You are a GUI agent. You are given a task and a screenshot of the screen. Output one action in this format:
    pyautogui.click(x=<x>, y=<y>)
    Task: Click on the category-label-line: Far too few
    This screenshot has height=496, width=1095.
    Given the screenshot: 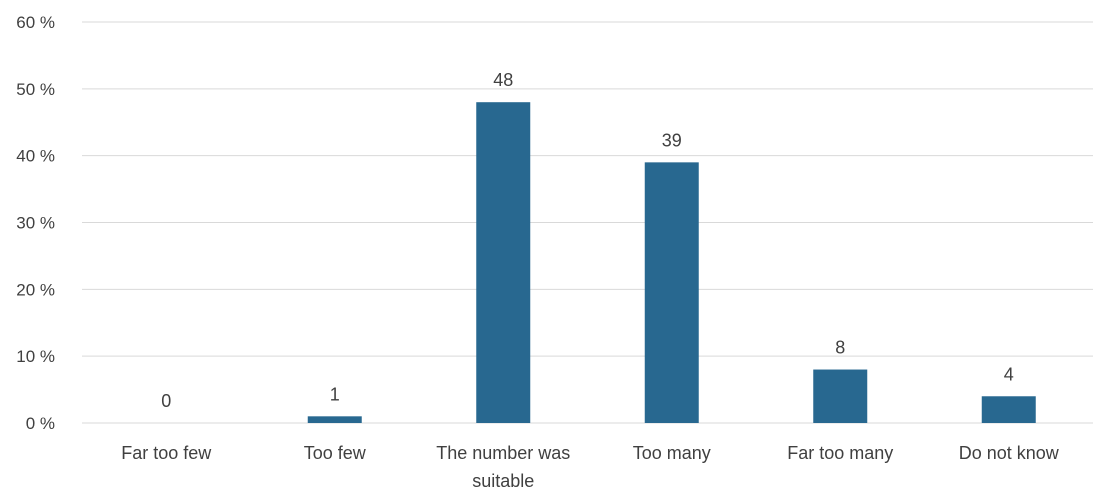 What is the action you would take?
    pyautogui.click(x=166, y=453)
    